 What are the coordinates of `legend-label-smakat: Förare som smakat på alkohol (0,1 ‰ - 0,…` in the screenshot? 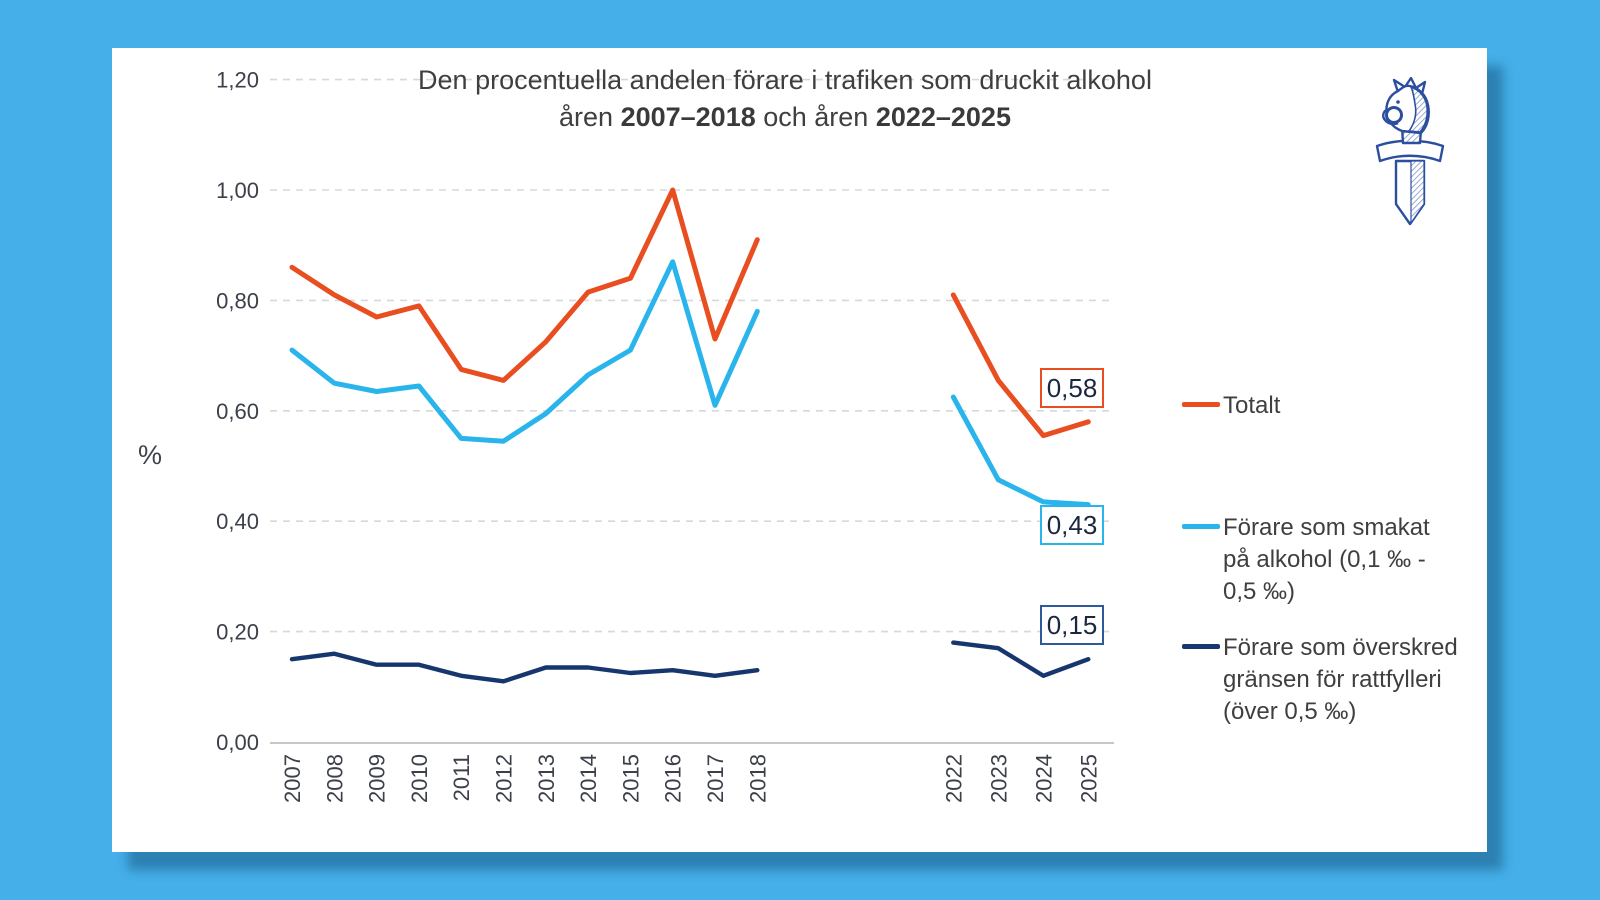 It's located at (1326, 559).